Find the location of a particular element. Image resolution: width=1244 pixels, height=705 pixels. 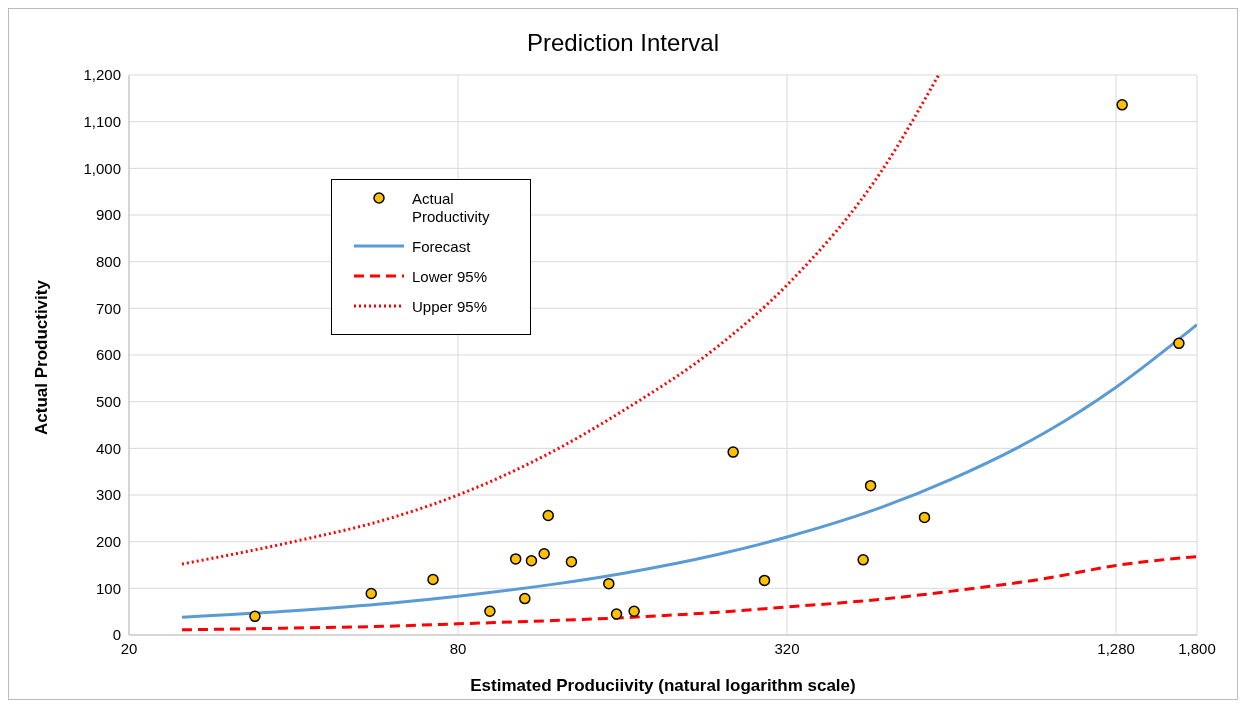

y-tick-label: 1,200 is located at coordinates (102, 75).